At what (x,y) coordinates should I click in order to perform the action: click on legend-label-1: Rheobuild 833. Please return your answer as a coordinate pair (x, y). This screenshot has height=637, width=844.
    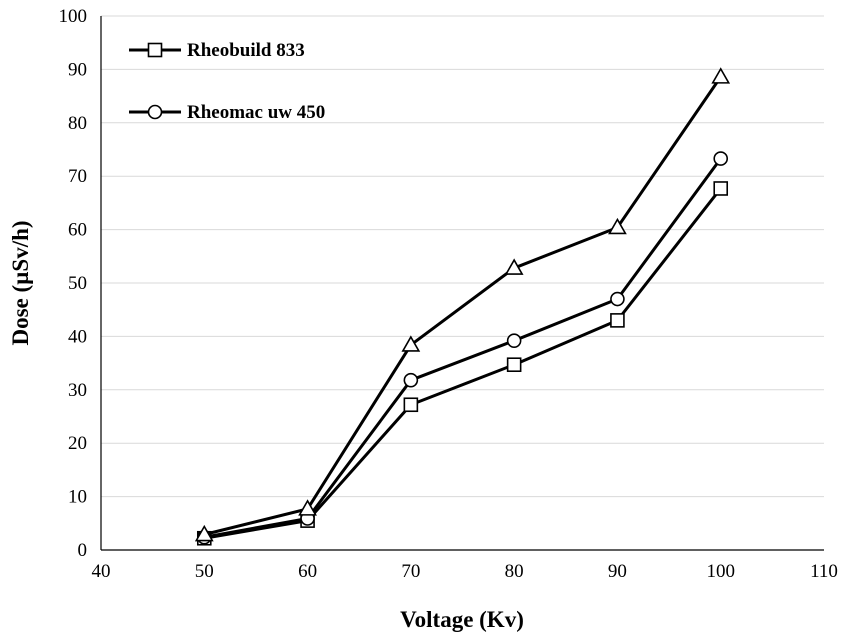
    Looking at the image, I should click on (246, 50).